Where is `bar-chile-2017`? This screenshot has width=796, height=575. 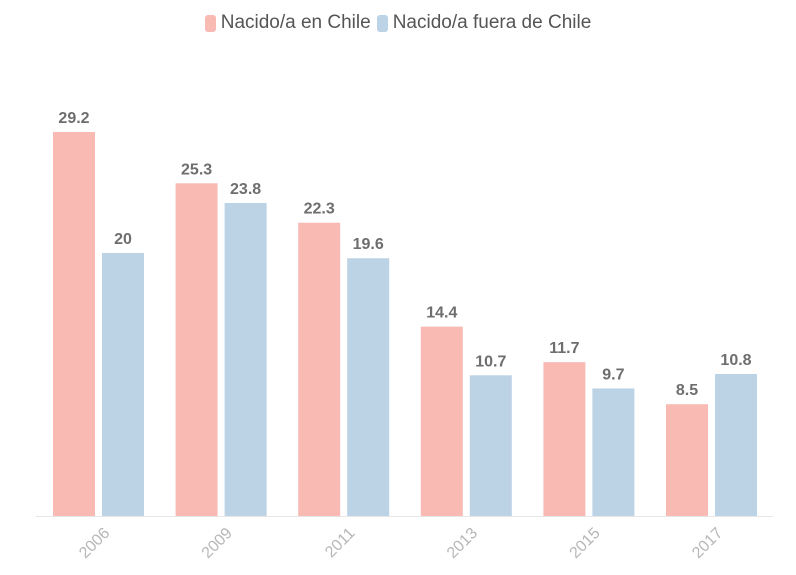 bar-chile-2017 is located at coordinates (687, 460).